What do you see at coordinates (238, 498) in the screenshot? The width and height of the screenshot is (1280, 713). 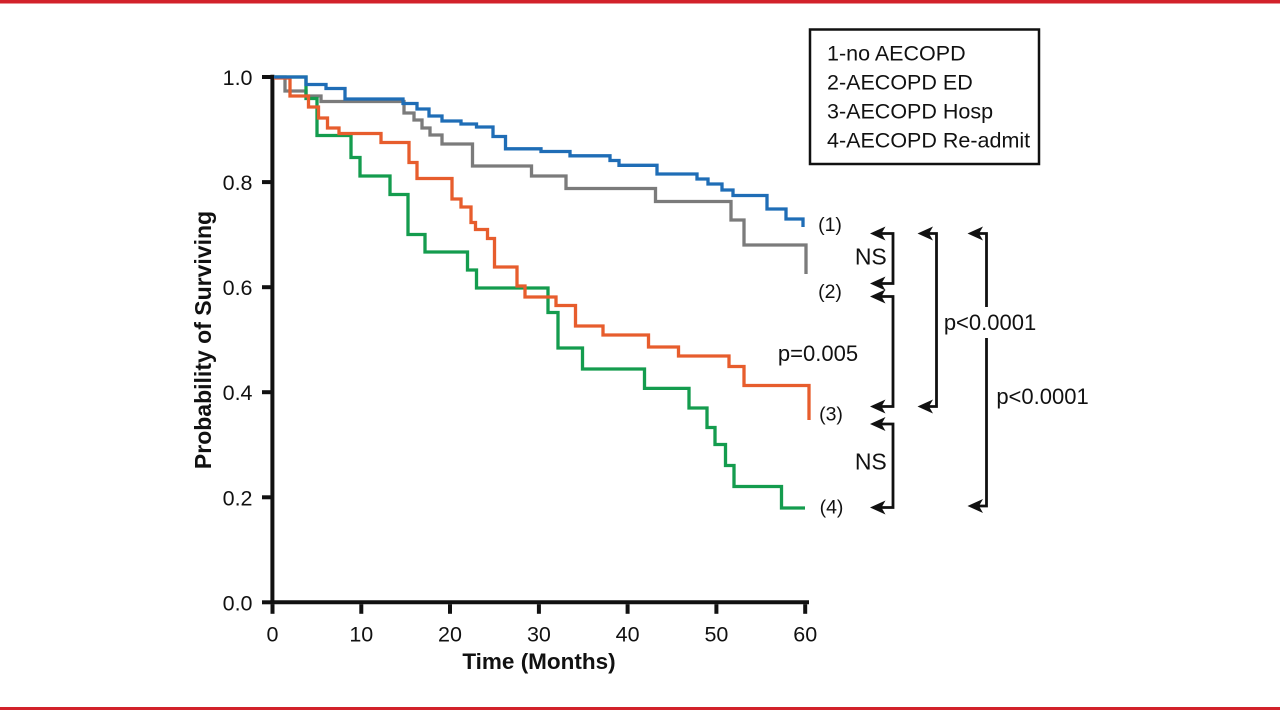 I see `svg-text: 0.2` at bounding box center [238, 498].